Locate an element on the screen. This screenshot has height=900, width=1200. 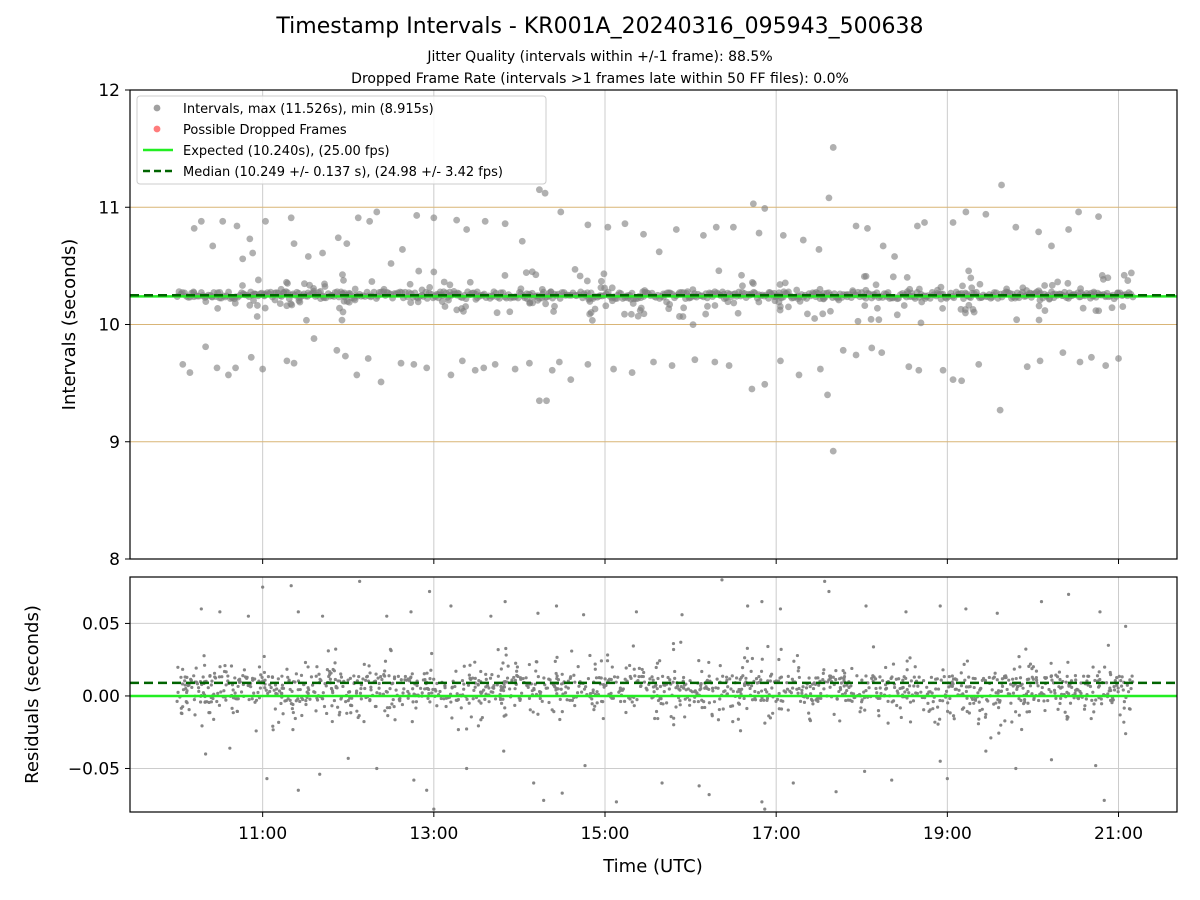
legend-label: Possible Dropped Frames is located at coordinates (265, 130).